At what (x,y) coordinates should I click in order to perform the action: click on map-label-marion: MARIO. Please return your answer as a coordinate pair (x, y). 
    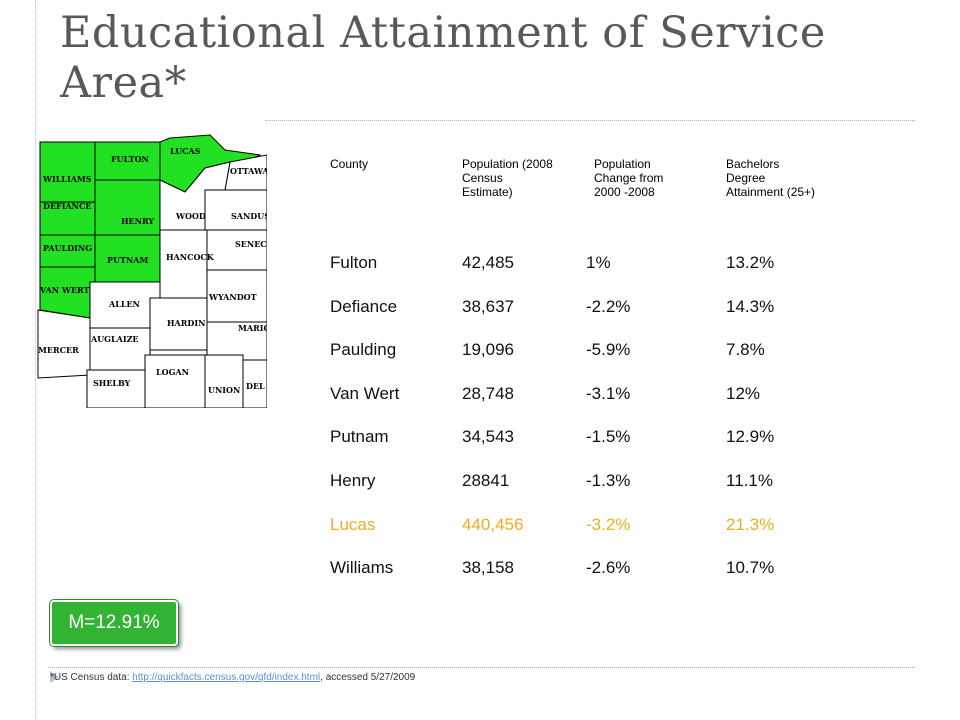
    Looking at the image, I should click on (252, 328).